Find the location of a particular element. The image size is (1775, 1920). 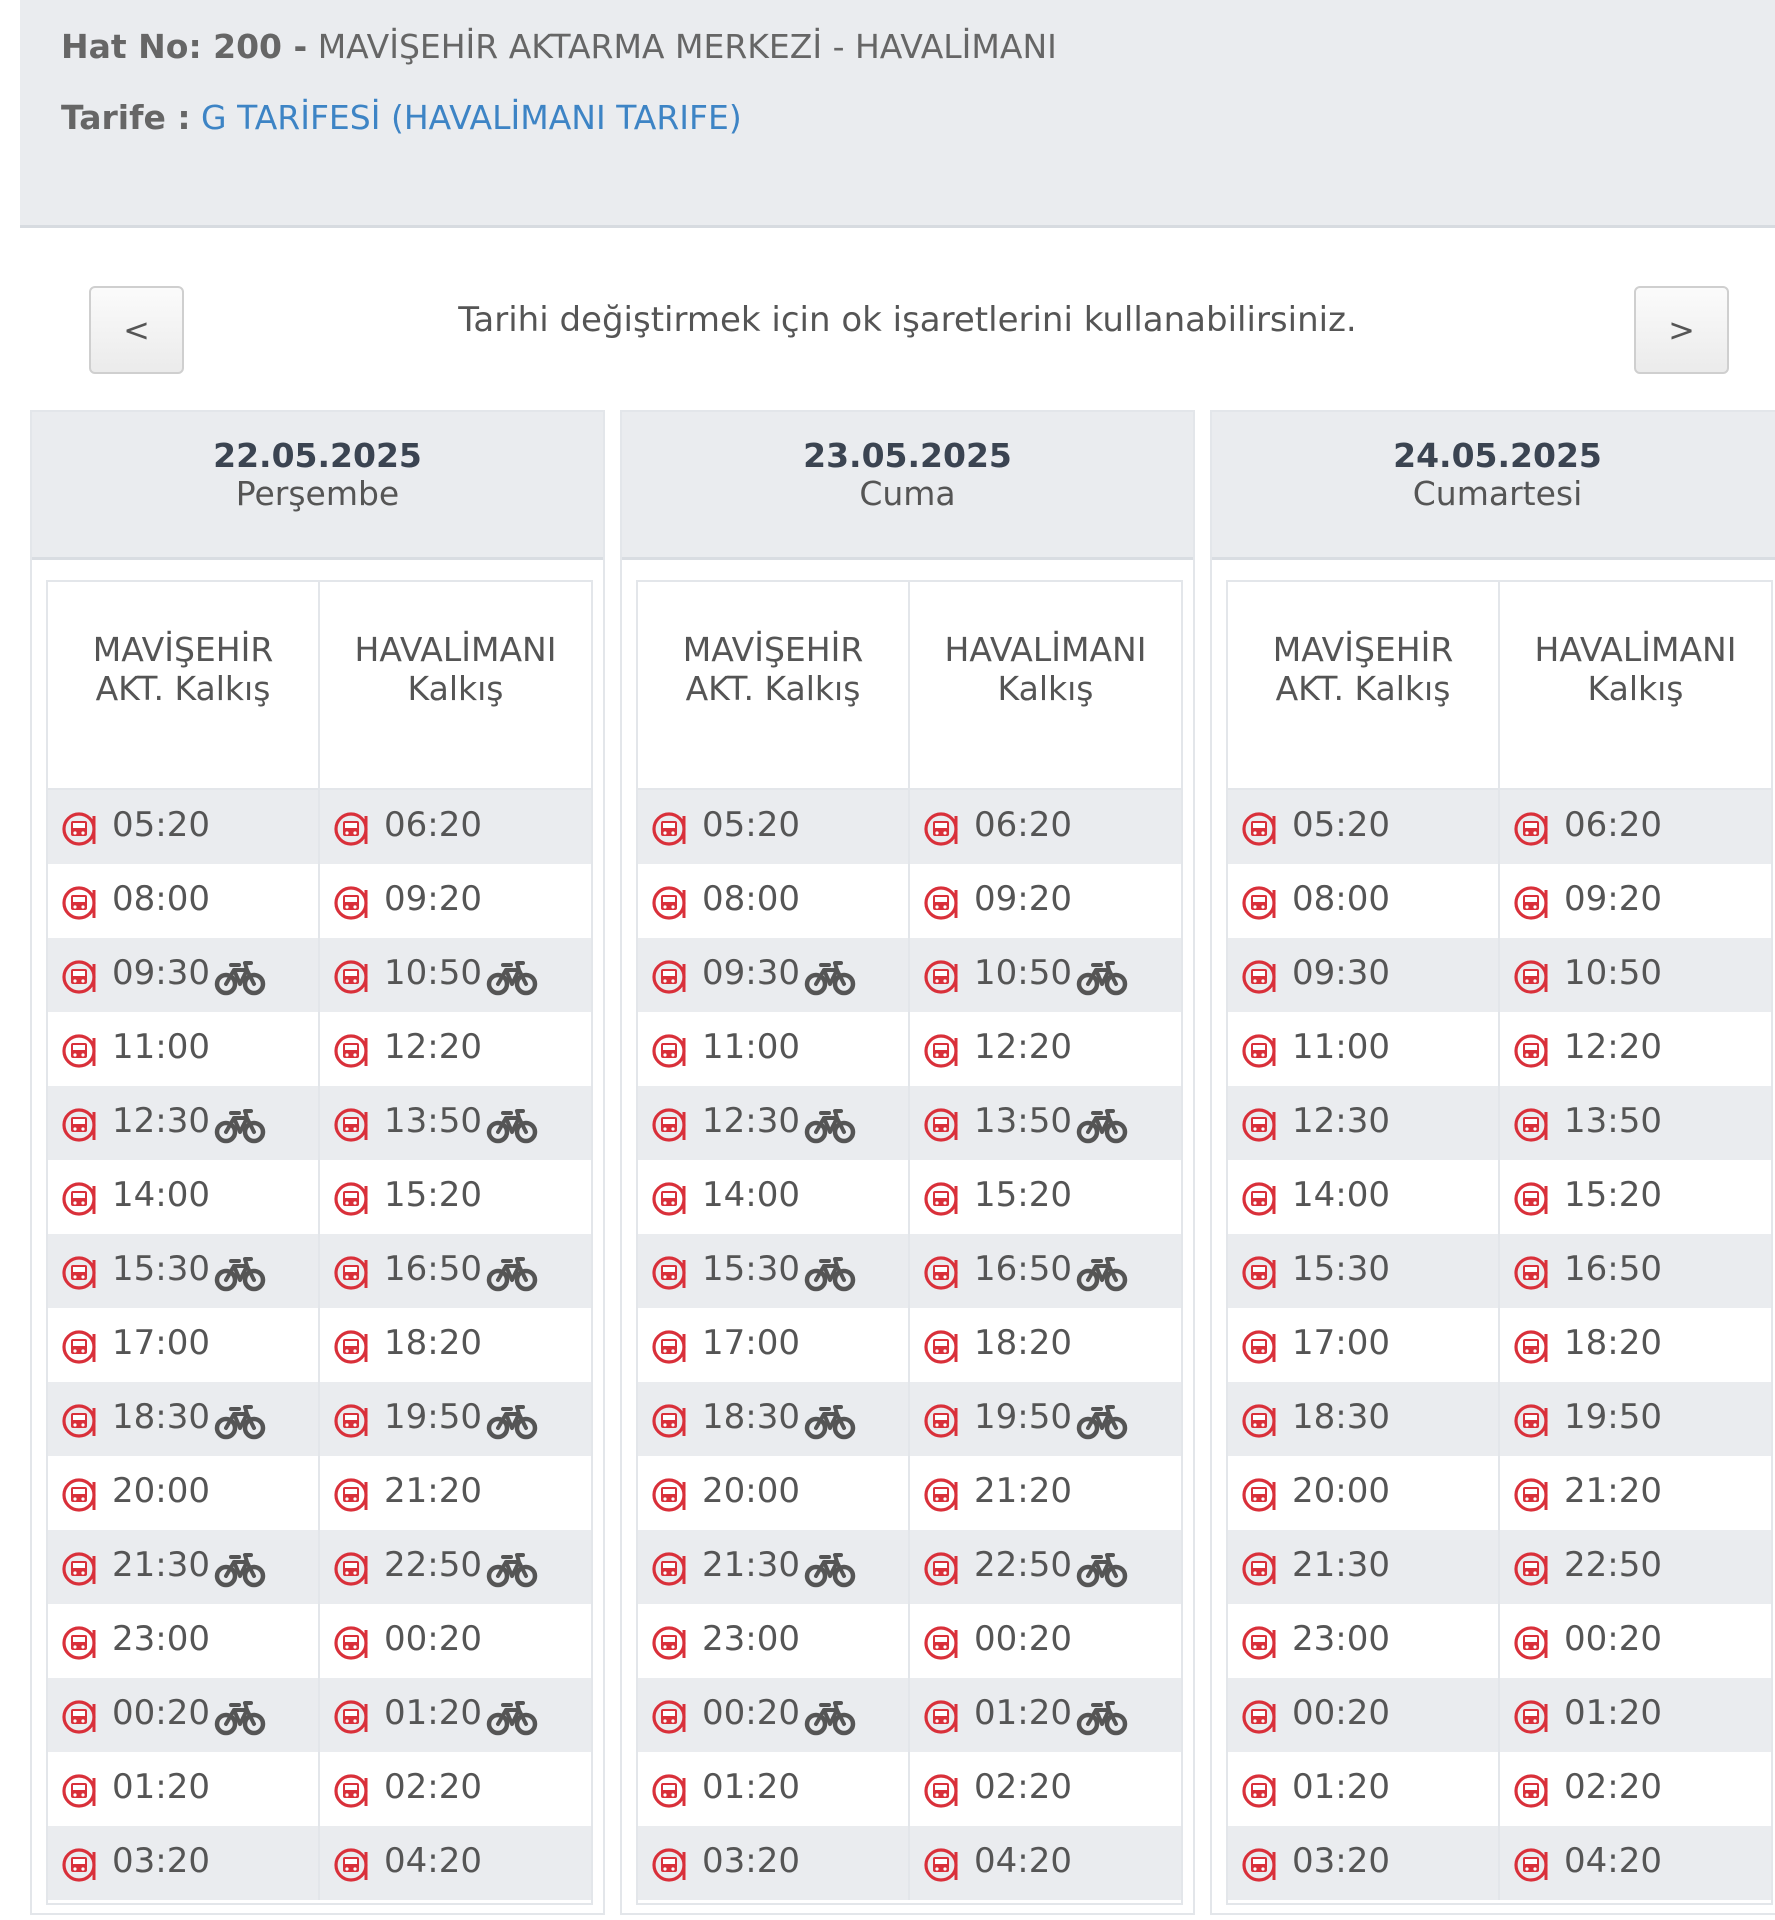

departure-mavisehir: 11:00 is located at coordinates (1364, 1049).